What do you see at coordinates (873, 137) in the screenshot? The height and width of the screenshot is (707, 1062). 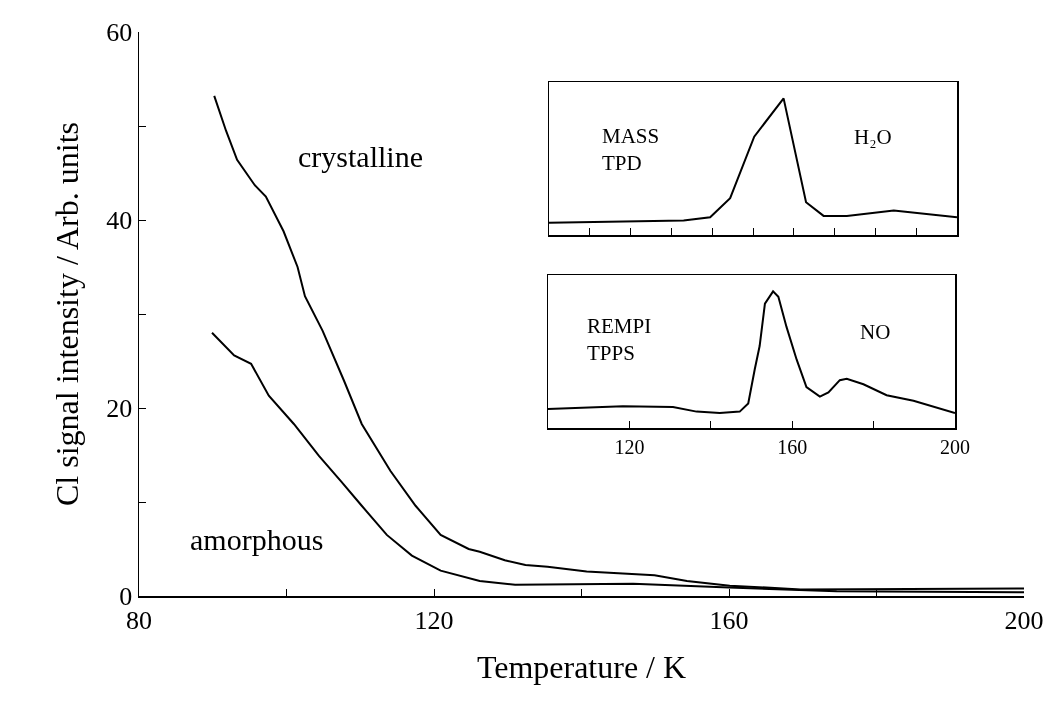 I see `annotation: H₂O` at bounding box center [873, 137].